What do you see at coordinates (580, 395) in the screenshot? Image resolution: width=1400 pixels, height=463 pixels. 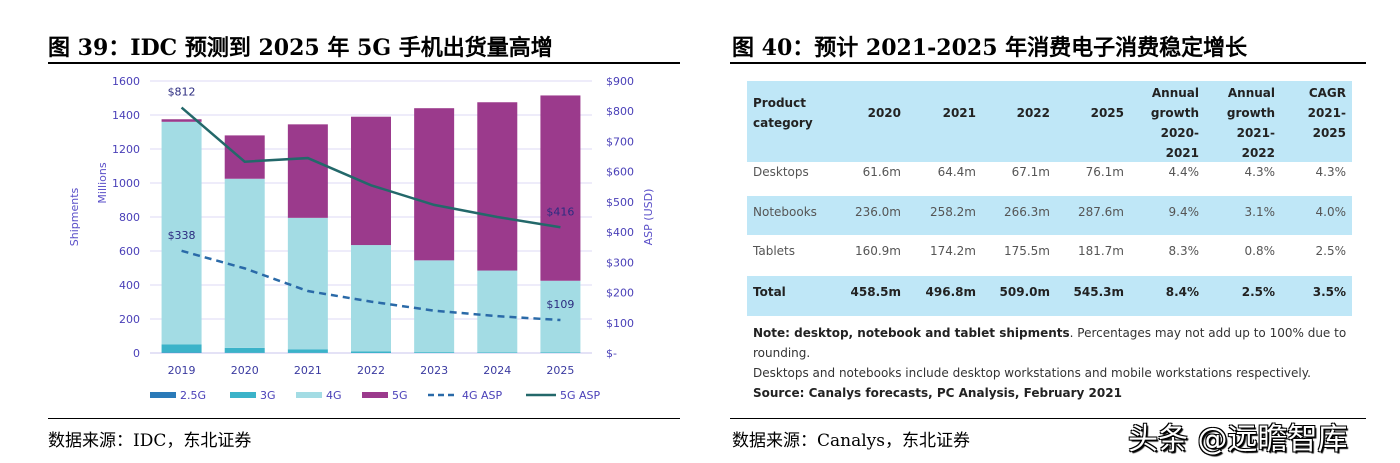 I see `legend-label: 5G ASP` at bounding box center [580, 395].